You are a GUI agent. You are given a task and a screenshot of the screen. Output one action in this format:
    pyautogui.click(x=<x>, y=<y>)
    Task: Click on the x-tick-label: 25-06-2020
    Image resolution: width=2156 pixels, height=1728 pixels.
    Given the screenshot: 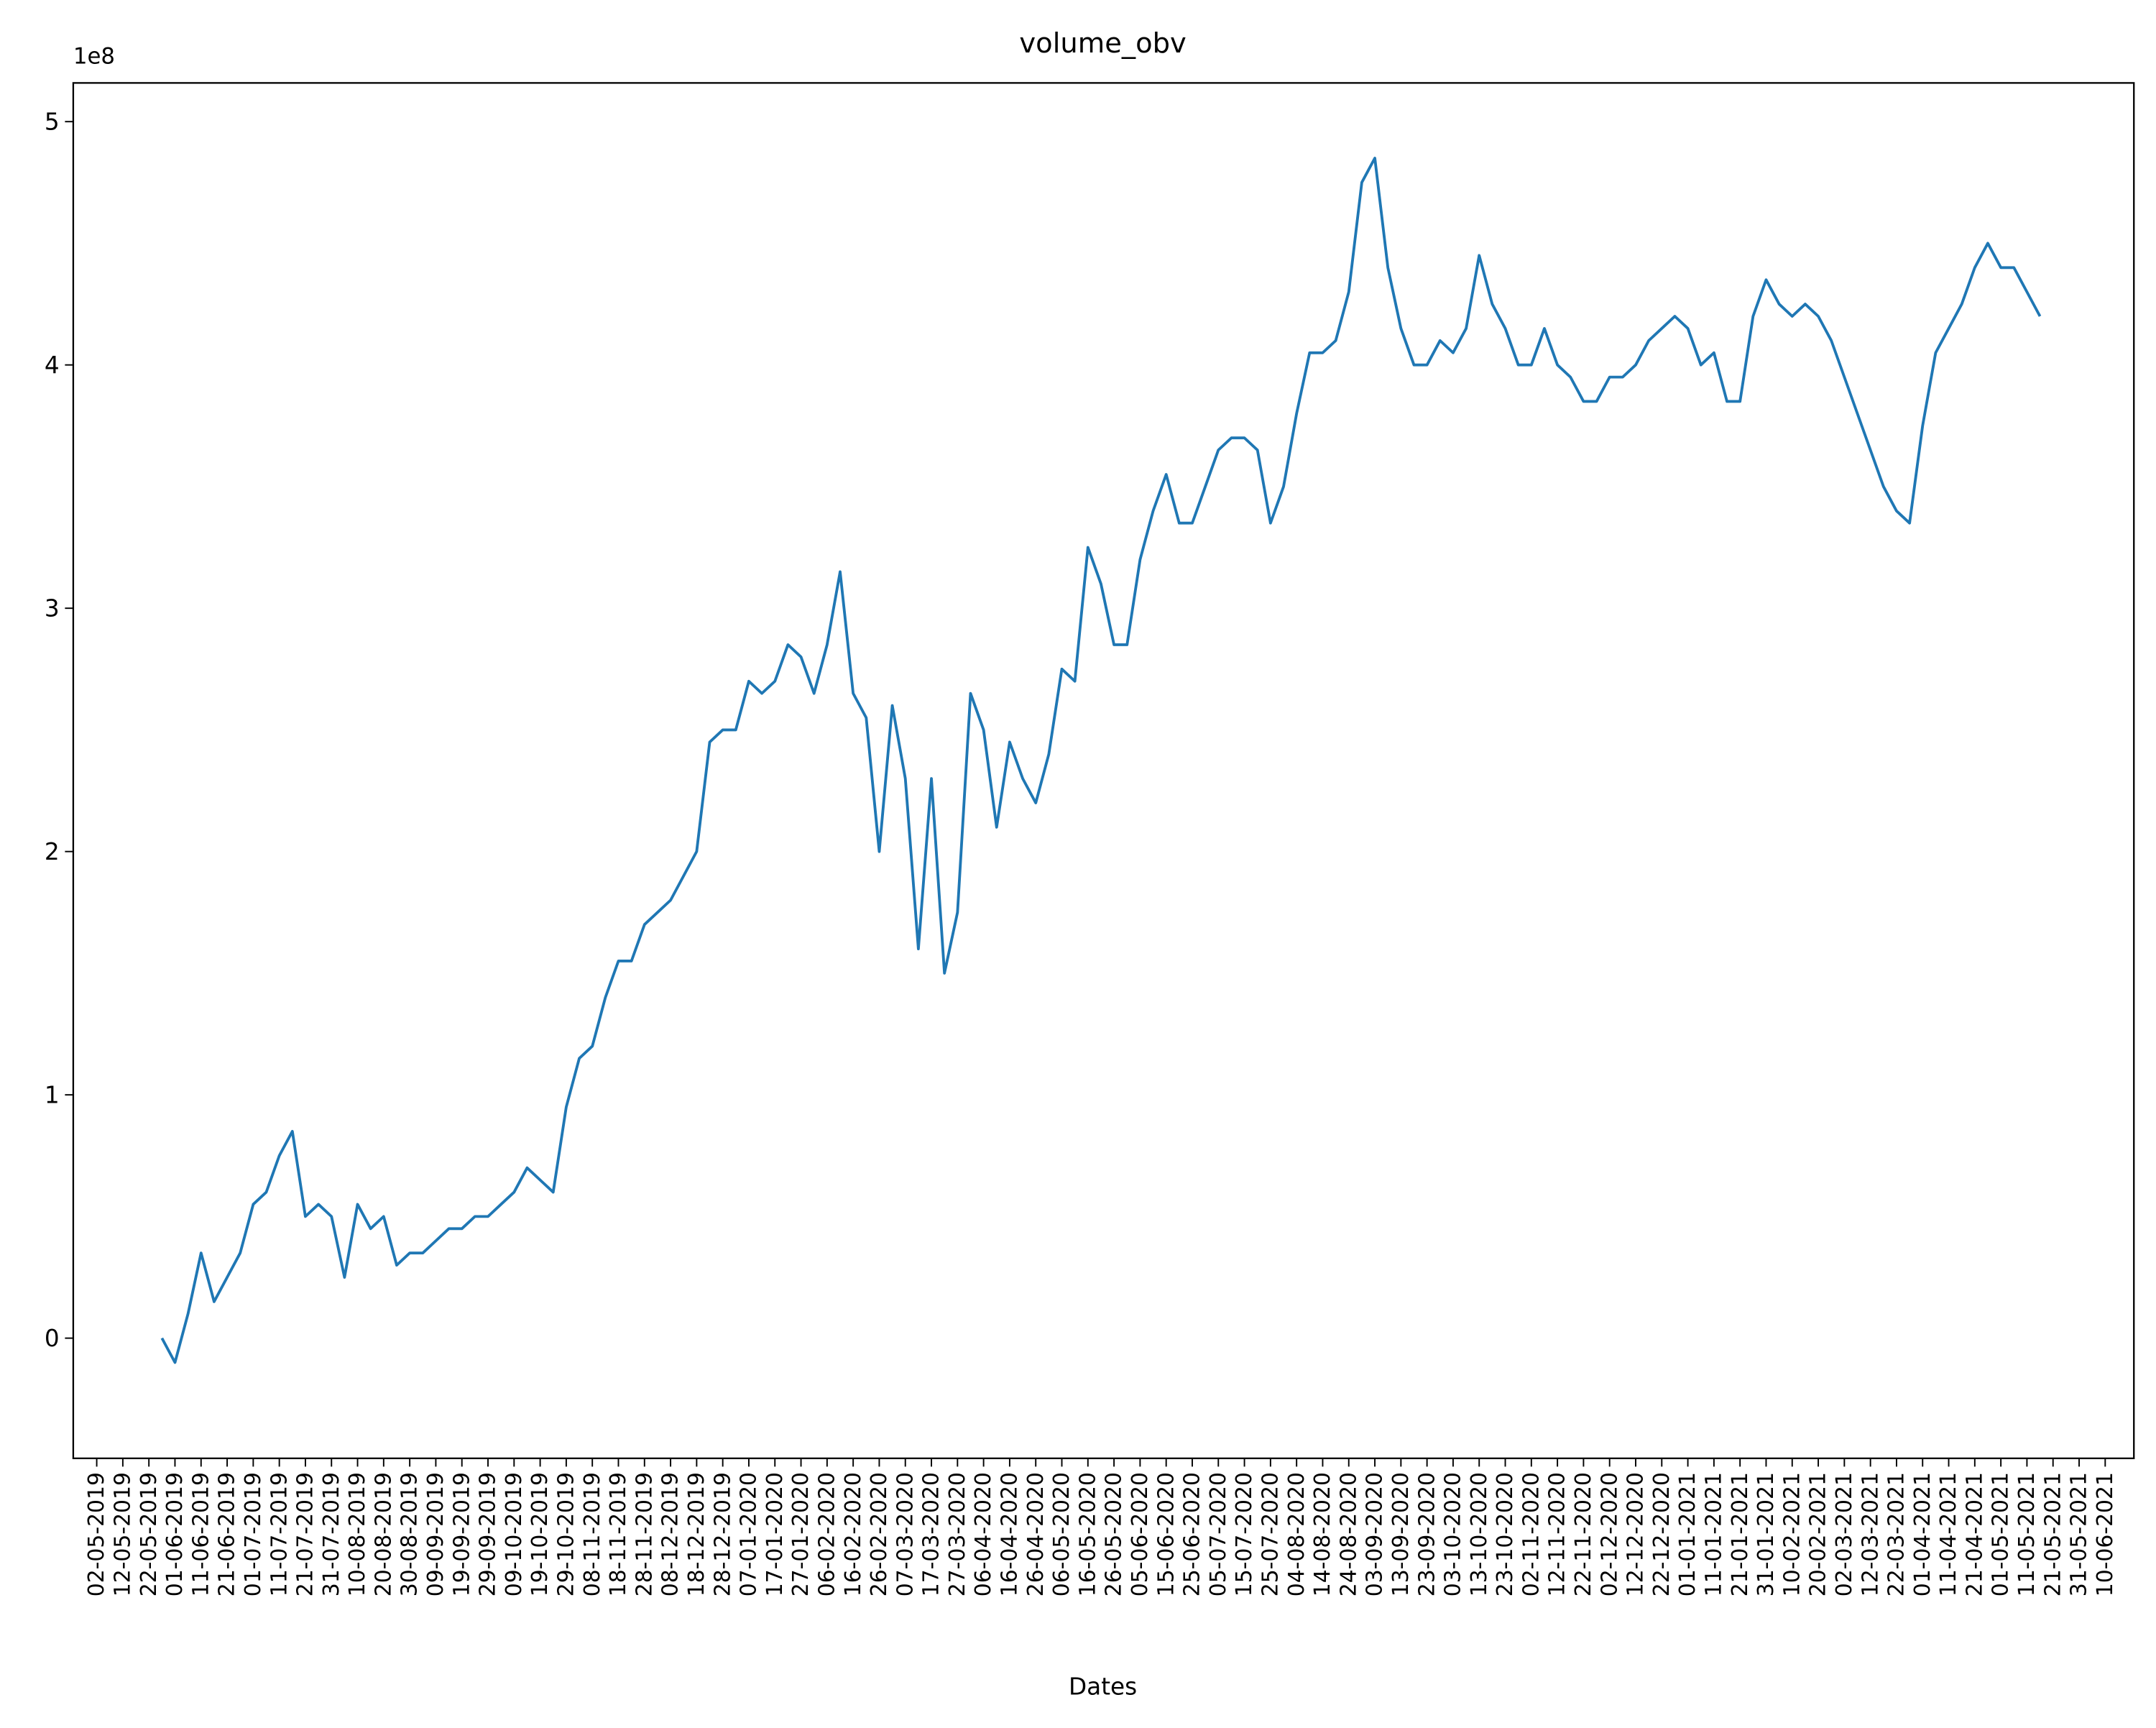 What is the action you would take?
    pyautogui.click(x=1192, y=1534)
    